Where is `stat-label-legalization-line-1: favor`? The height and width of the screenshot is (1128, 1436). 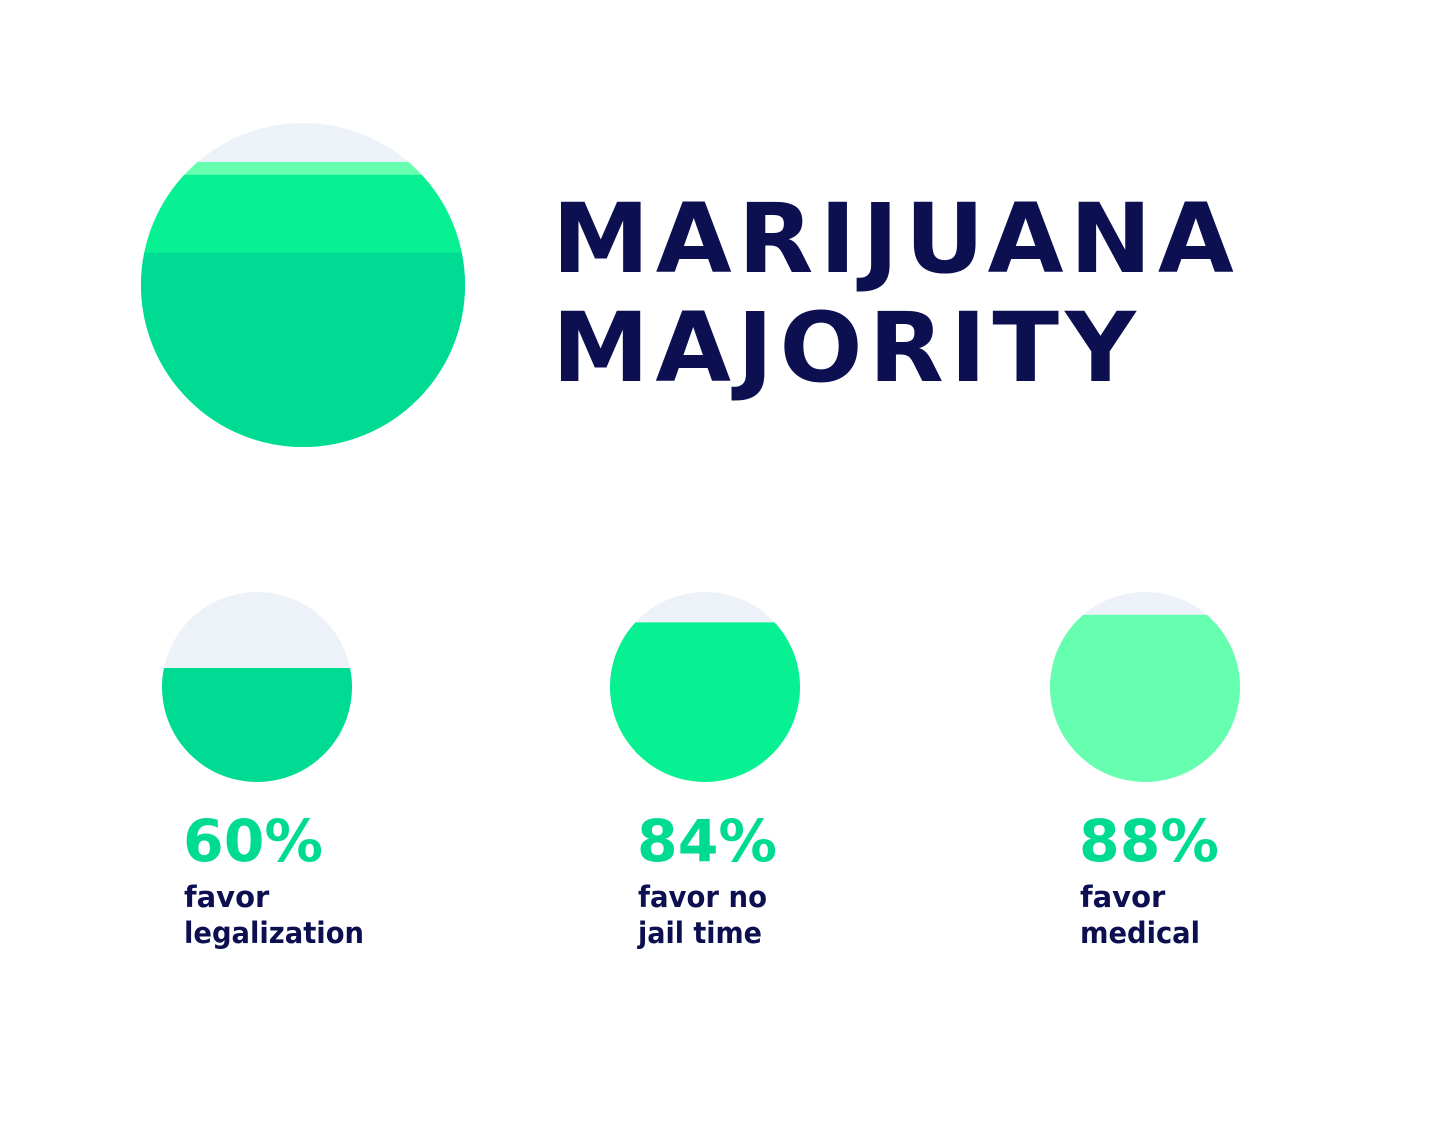
stat-label-legalization-line-1: favor is located at coordinates (227, 897).